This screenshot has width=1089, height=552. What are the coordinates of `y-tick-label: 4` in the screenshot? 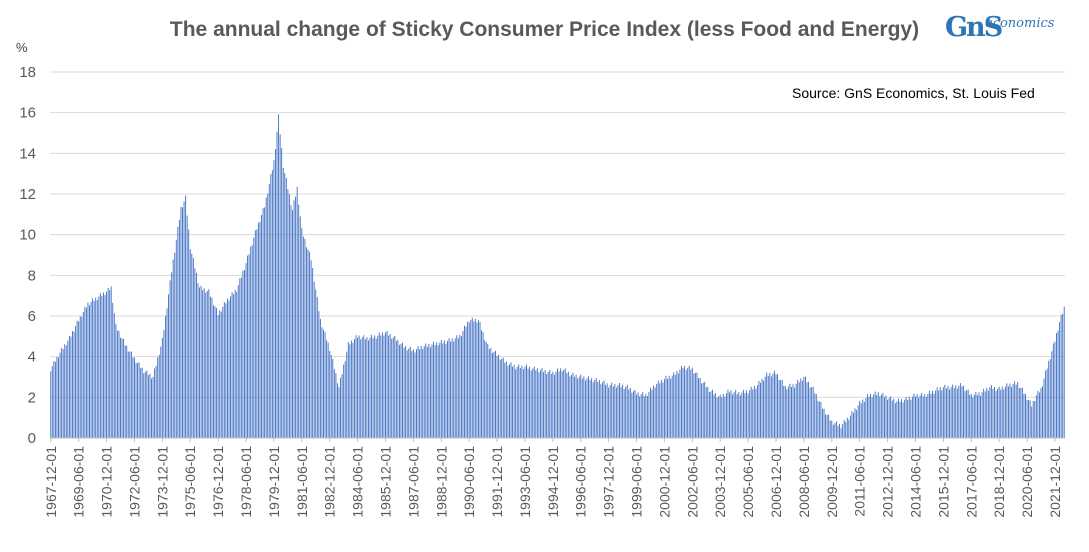 It's located at (32, 357).